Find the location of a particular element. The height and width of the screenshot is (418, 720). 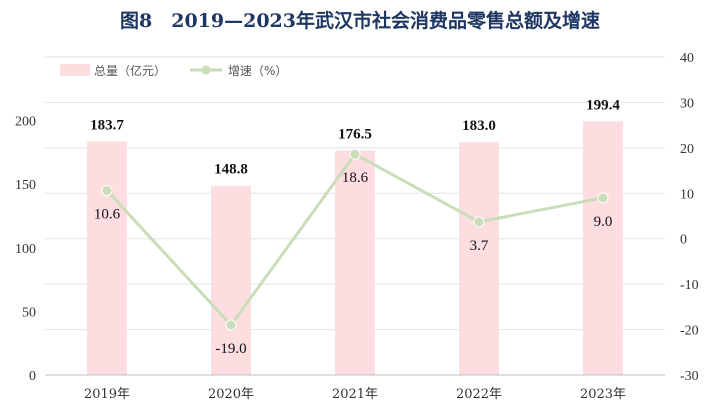

bar-value-label: 199.4 is located at coordinates (603, 105).